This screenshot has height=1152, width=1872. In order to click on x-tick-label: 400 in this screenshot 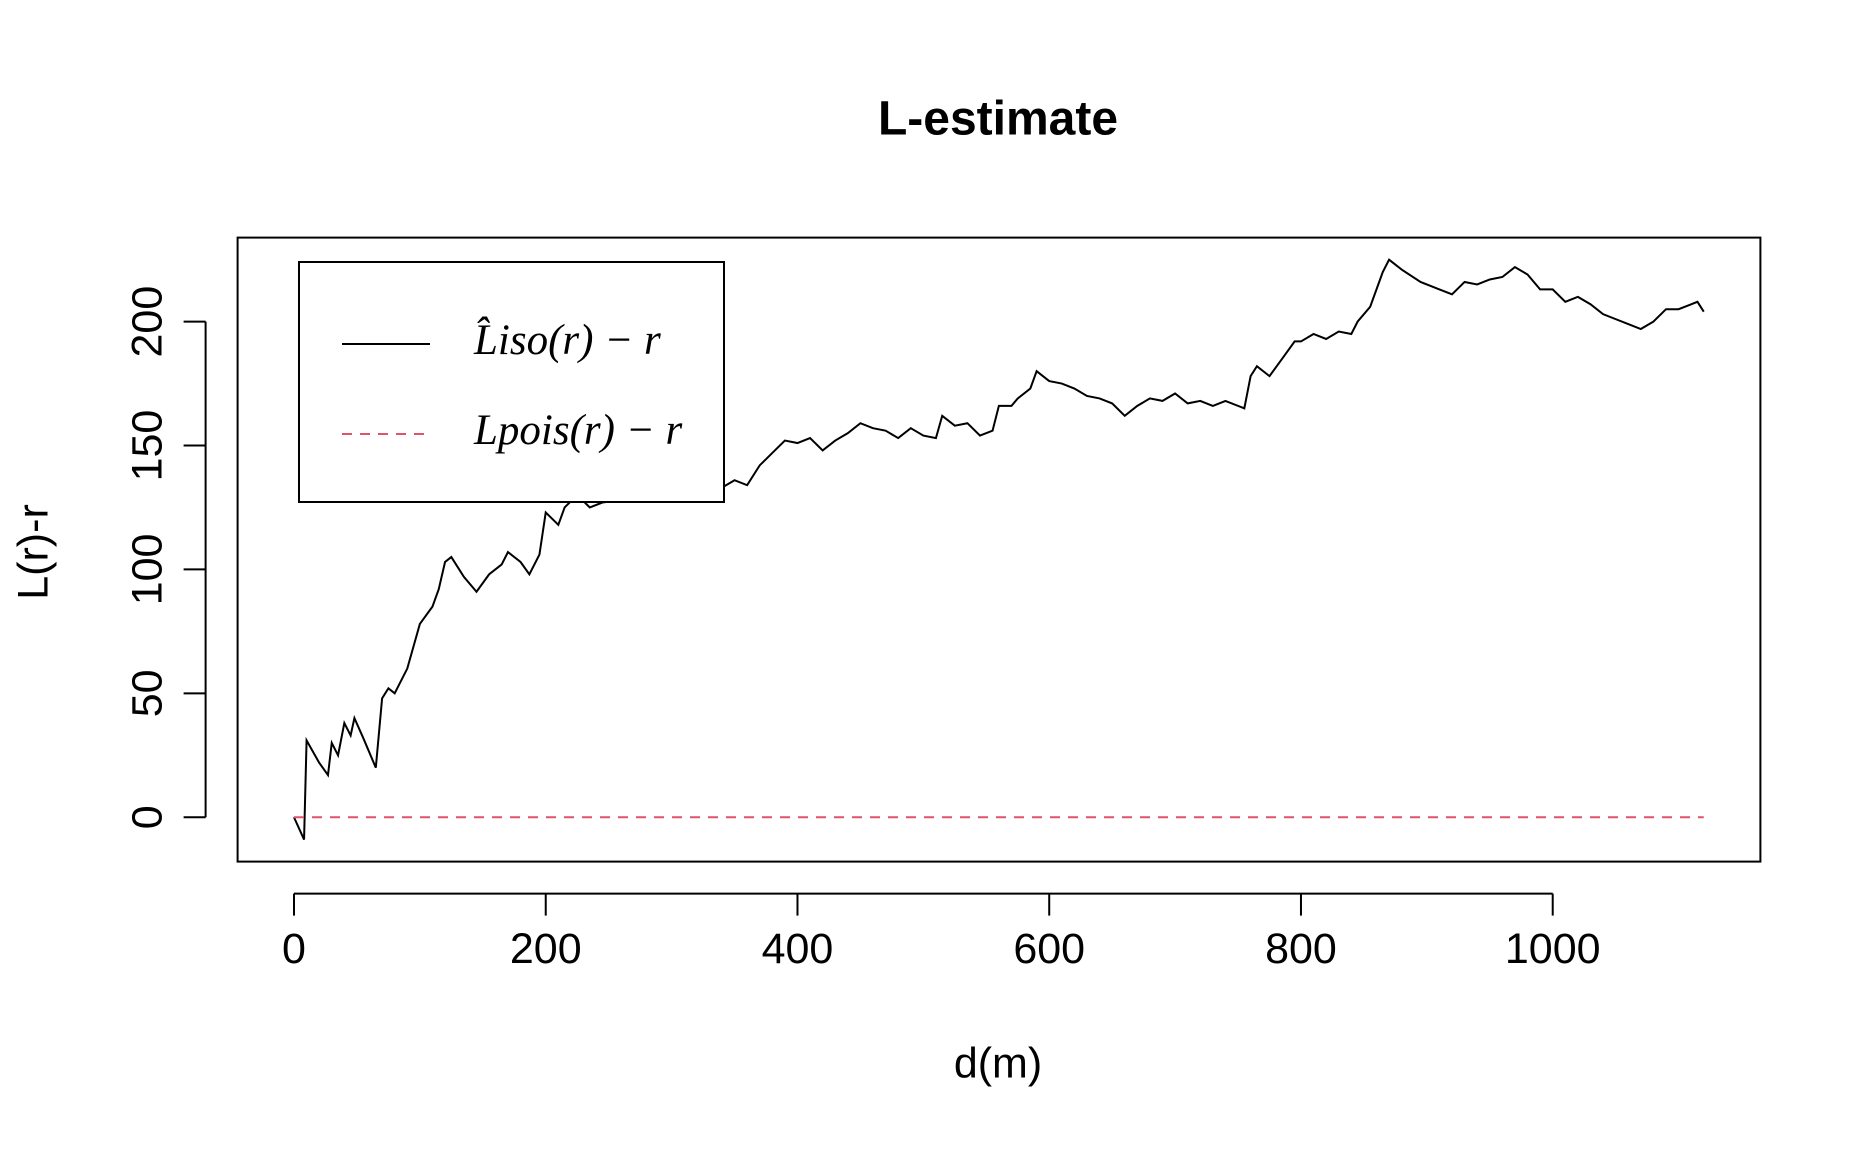, I will do `click(798, 949)`.